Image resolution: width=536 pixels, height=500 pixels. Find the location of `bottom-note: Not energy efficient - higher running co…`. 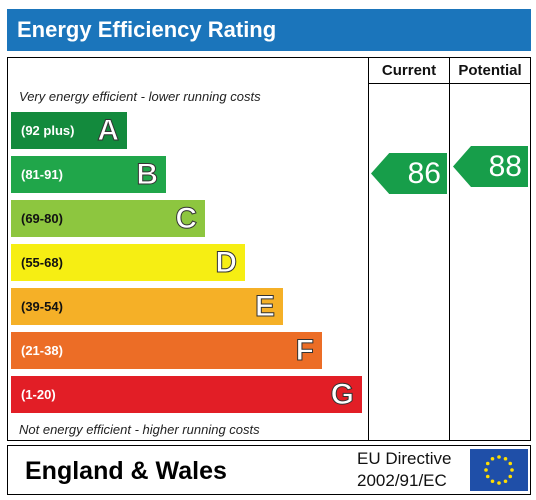

bottom-note: Not energy efficient - higher running co… is located at coordinates (139, 429).